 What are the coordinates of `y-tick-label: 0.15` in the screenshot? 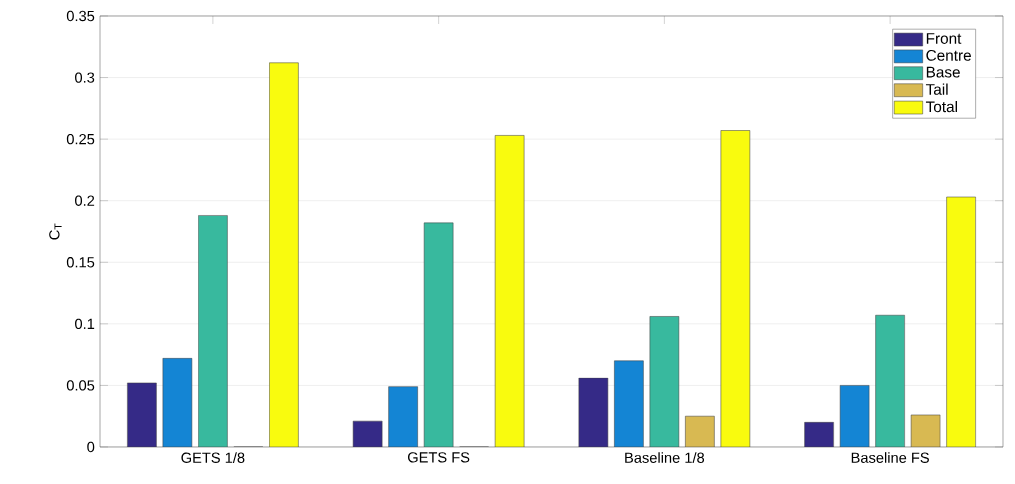 It's located at (80, 262).